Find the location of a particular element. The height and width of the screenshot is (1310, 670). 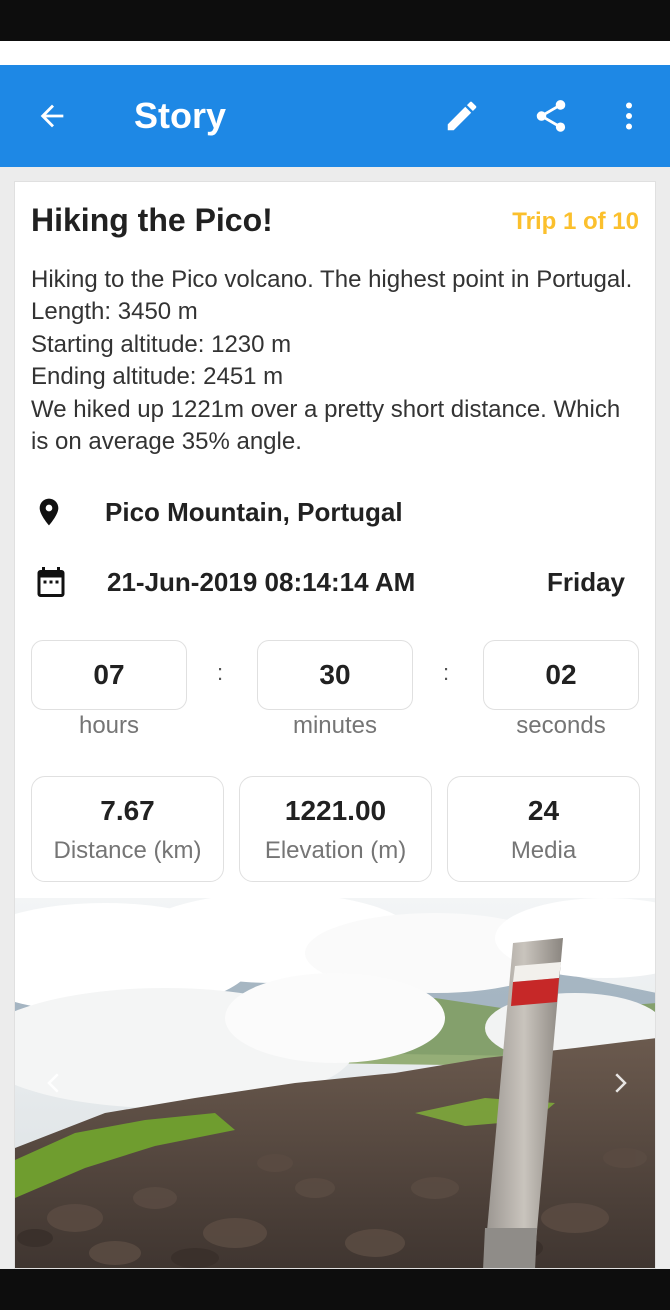

location-row: Pico Mountain, Portugal is located at coordinates (218, 512).